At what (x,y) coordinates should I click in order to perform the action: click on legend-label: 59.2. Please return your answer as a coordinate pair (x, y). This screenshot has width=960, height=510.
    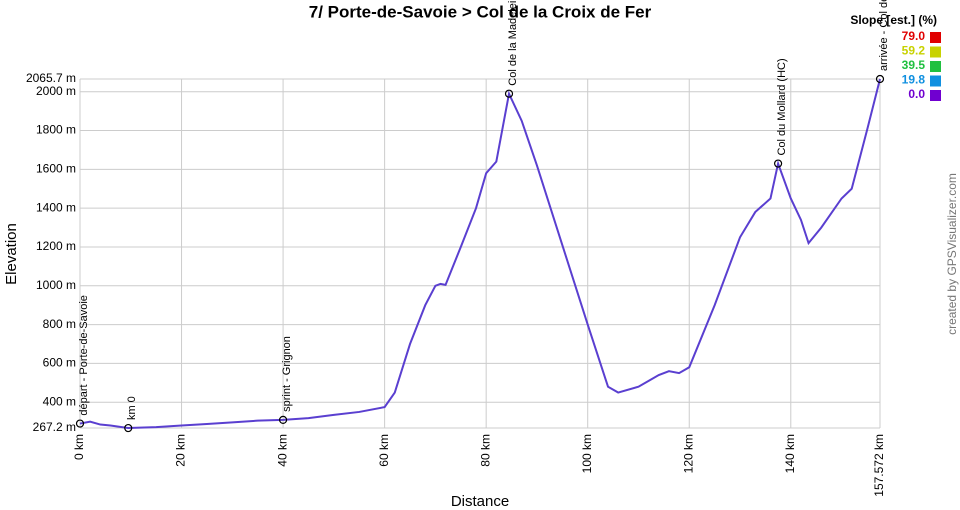
    Looking at the image, I should click on (914, 51).